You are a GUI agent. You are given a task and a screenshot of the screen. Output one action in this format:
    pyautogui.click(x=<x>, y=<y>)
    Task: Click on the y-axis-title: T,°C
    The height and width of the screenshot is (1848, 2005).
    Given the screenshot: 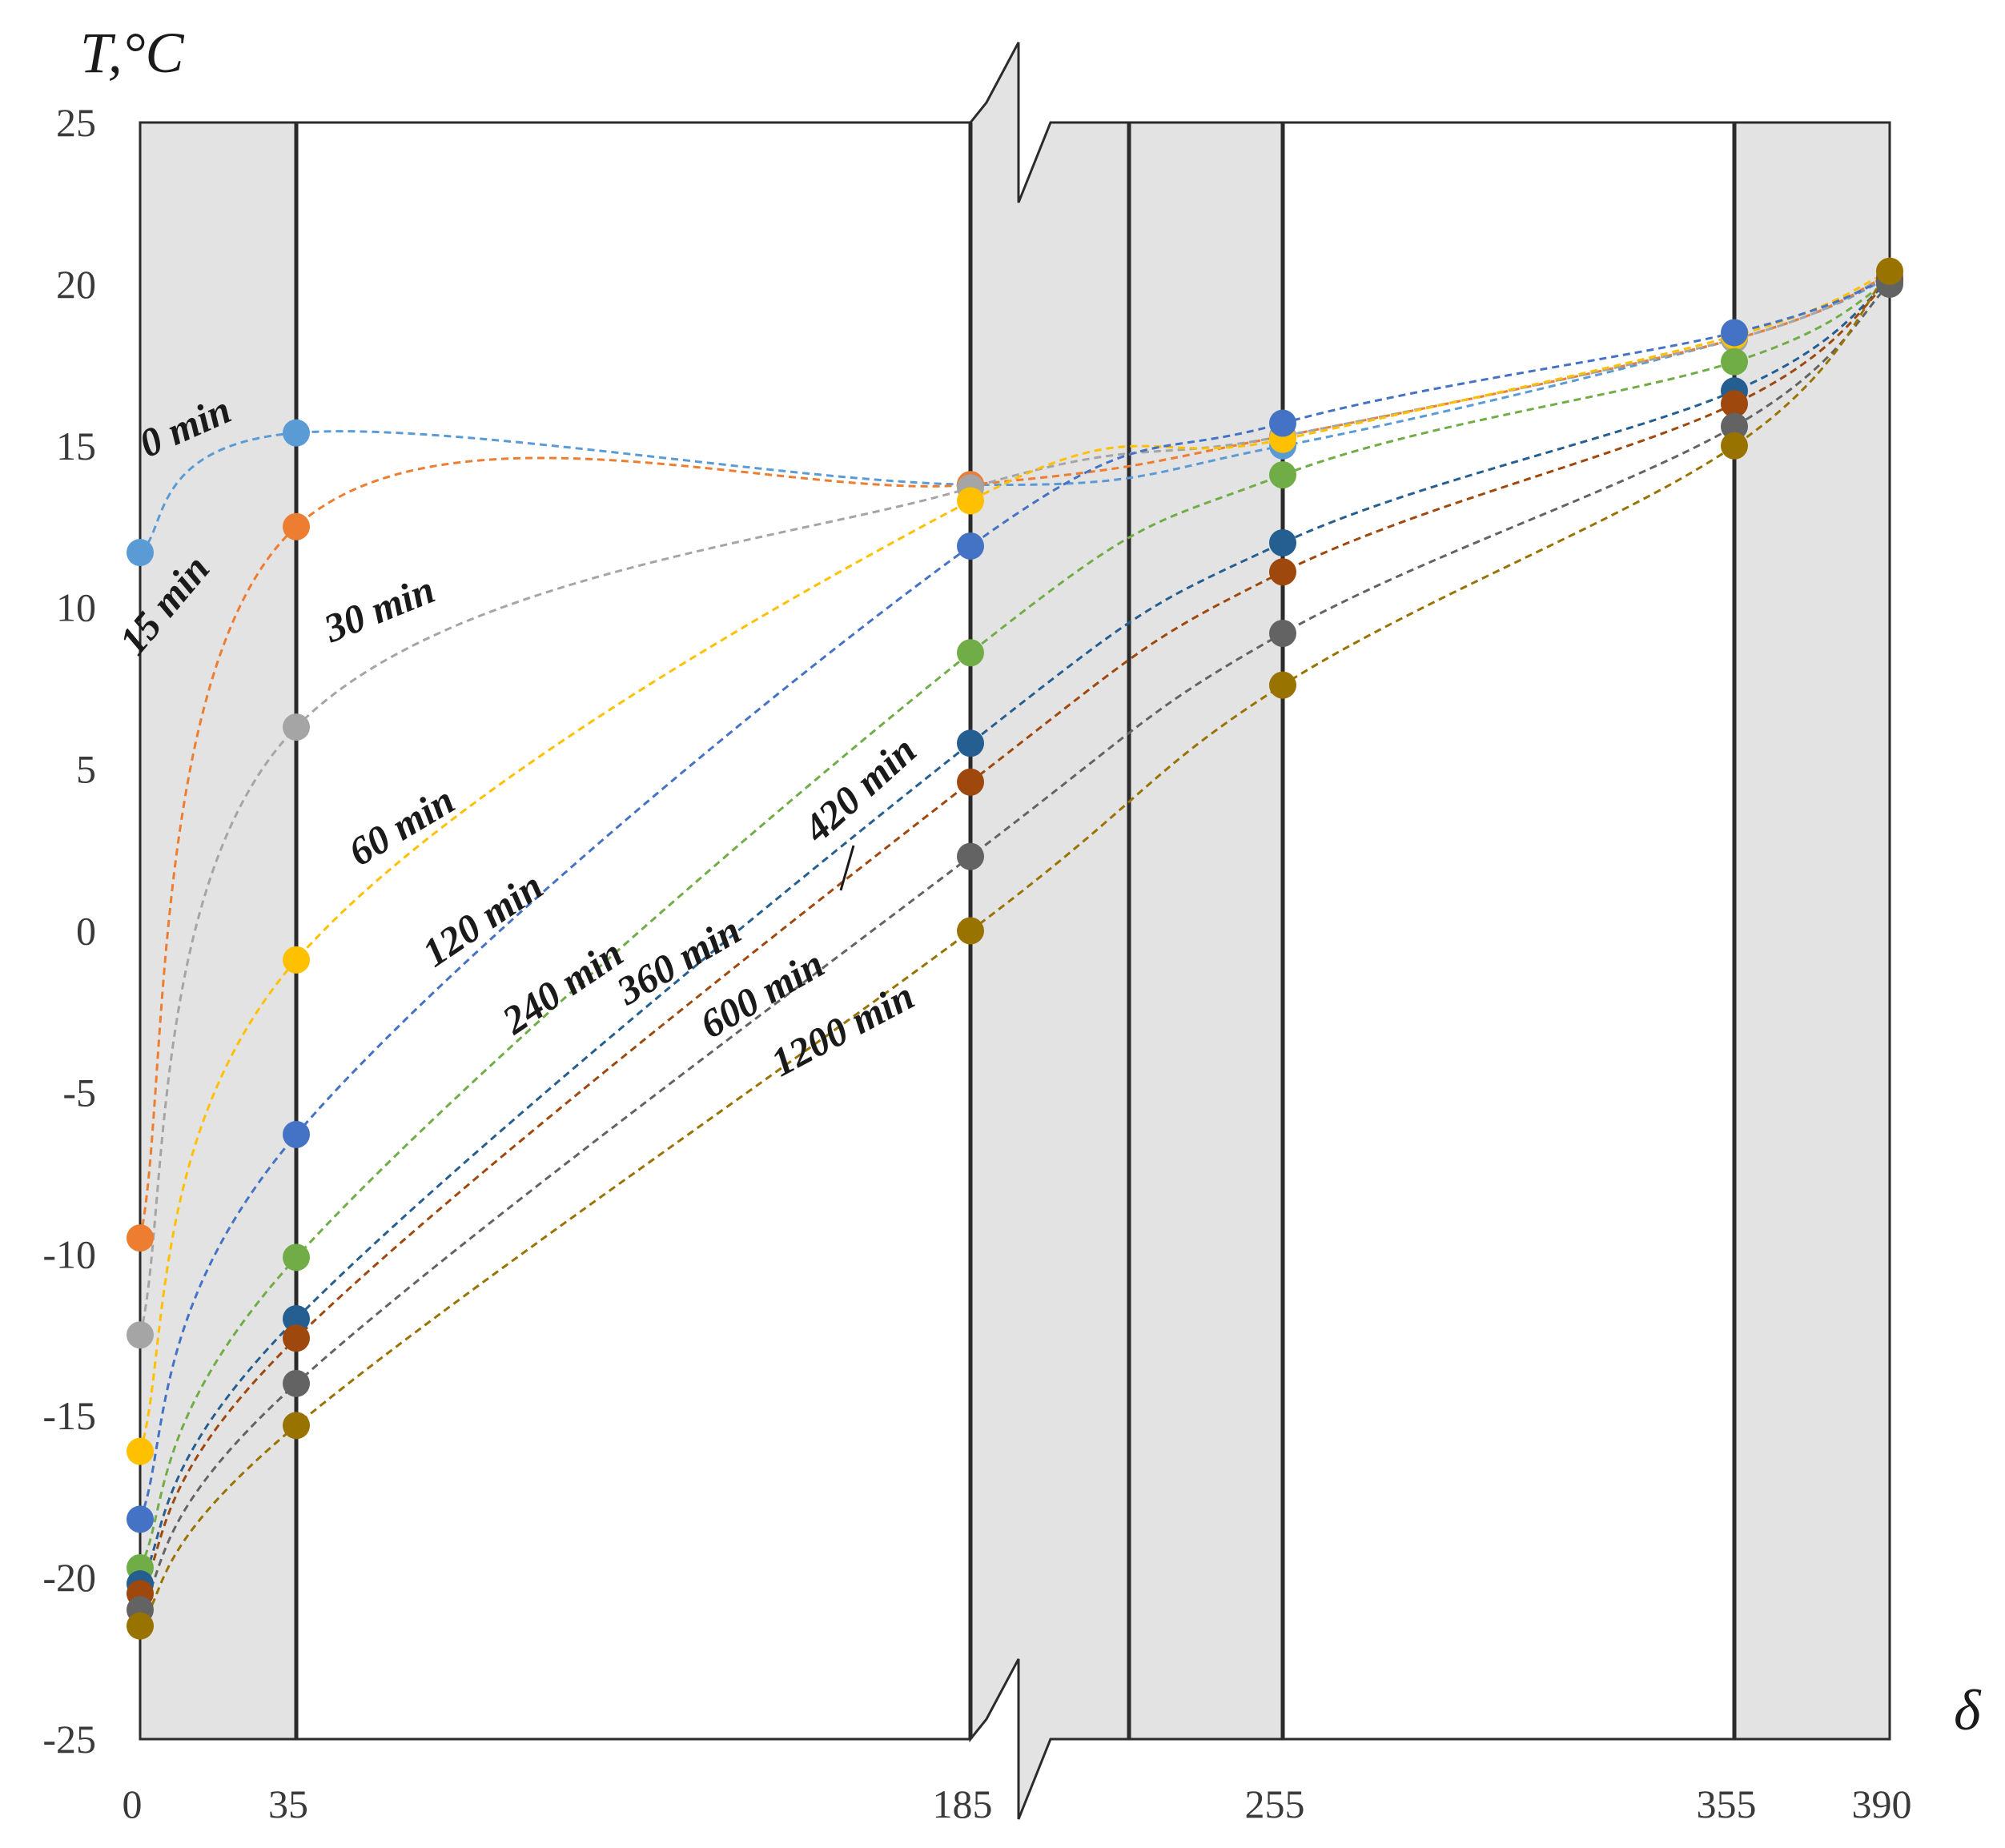 What is the action you would take?
    pyautogui.click(x=132, y=53)
    